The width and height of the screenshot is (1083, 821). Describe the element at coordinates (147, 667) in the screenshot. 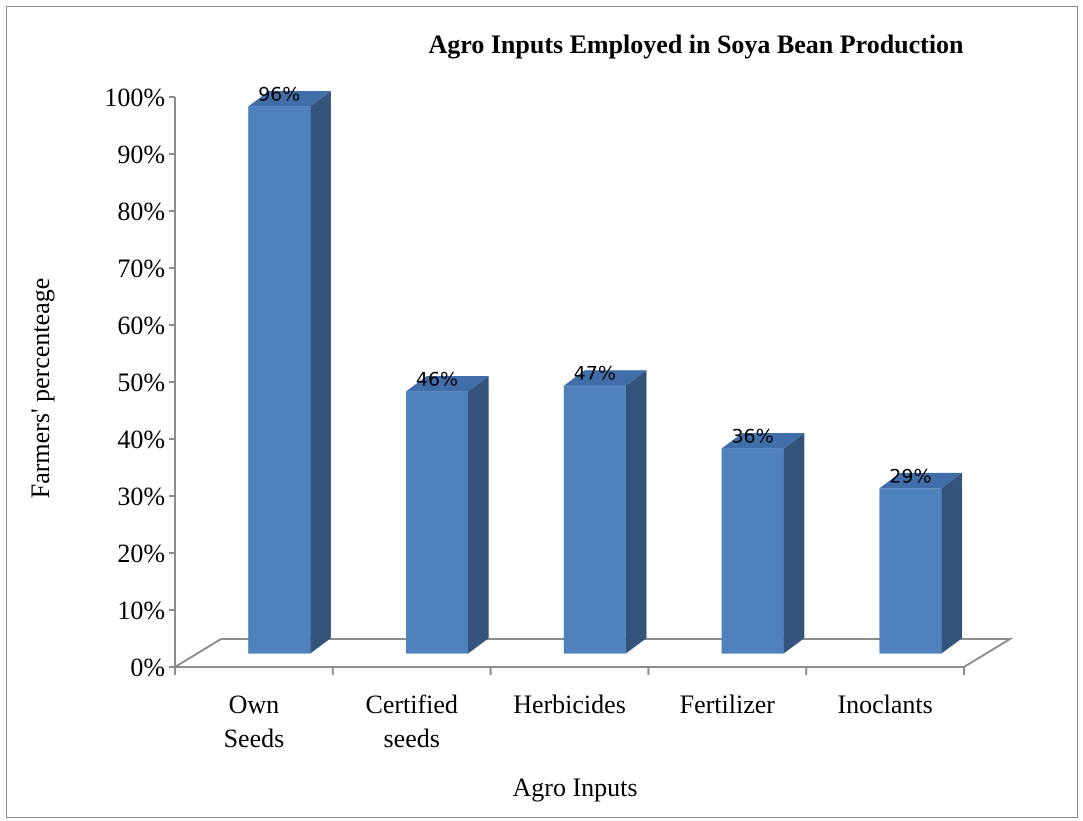

I see `y-tick-label: 0%` at that location.